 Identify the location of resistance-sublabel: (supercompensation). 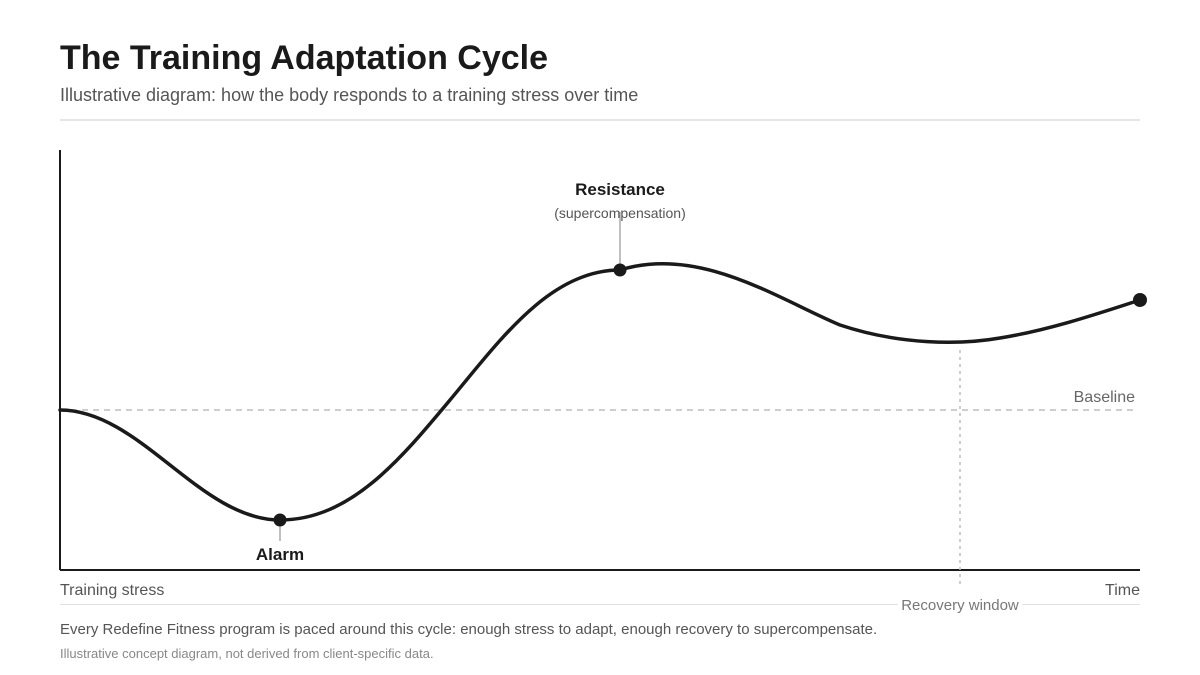
(620, 213).